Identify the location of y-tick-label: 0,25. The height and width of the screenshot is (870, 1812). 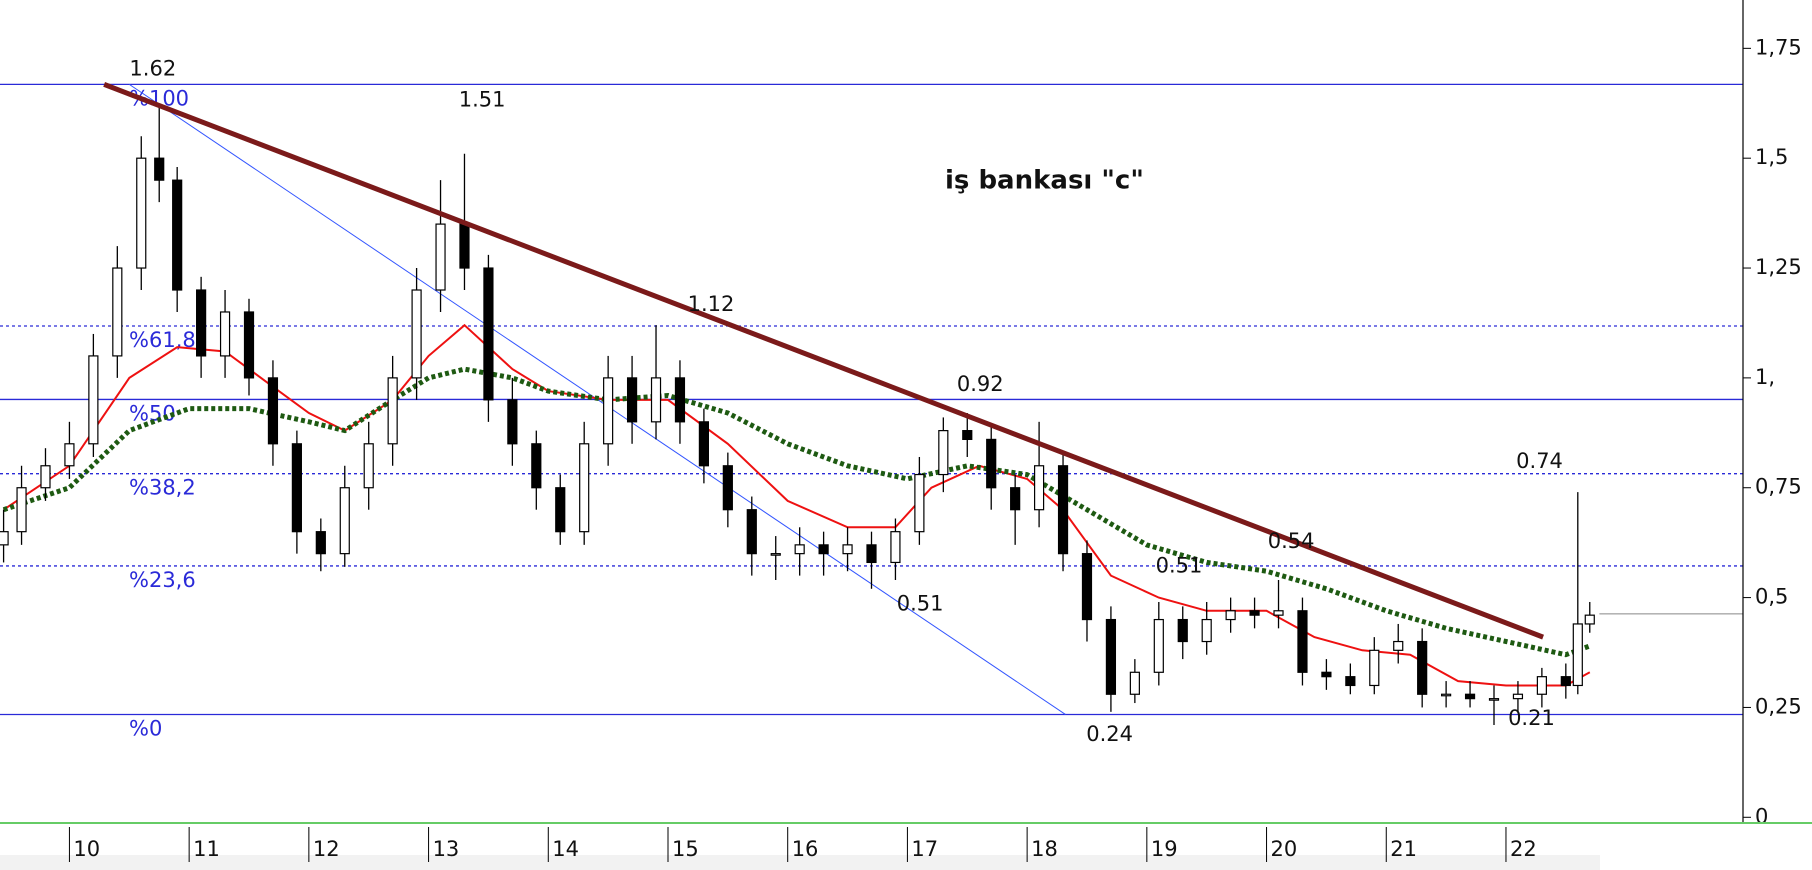
(1778, 706).